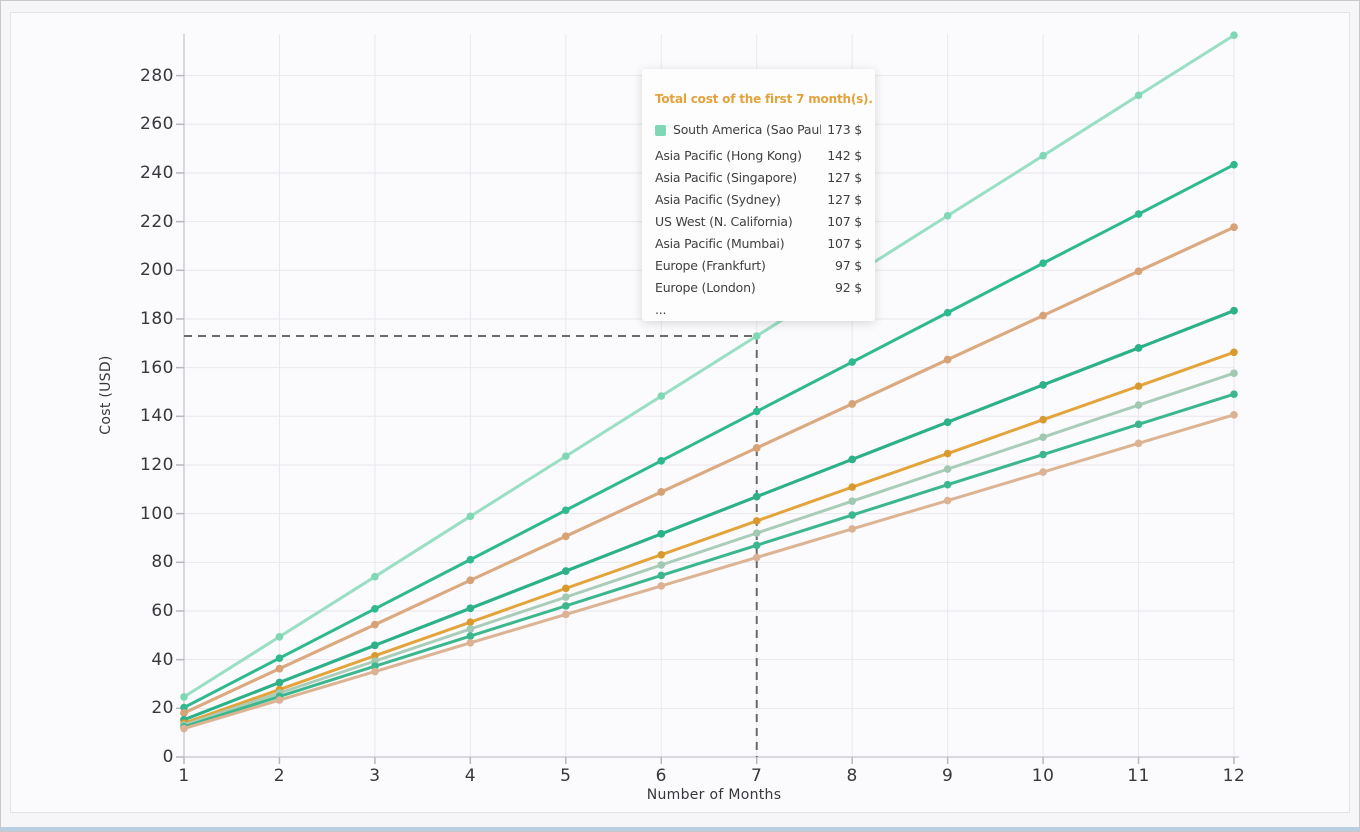 Image resolution: width=1360 pixels, height=832 pixels. What do you see at coordinates (1138, 776) in the screenshot?
I see `x-tick-label: 11` at bounding box center [1138, 776].